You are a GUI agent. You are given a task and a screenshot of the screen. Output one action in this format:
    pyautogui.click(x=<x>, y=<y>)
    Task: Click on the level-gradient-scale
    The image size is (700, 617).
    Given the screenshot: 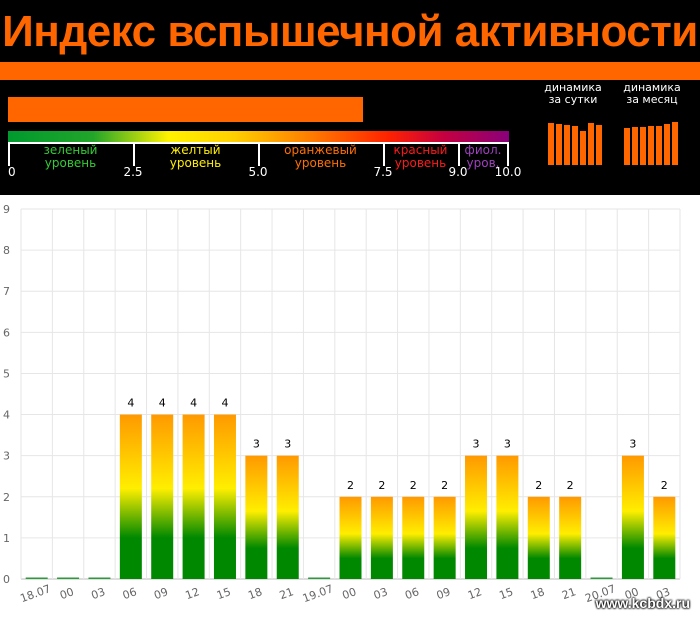 What is the action you would take?
    pyautogui.click(x=258, y=136)
    